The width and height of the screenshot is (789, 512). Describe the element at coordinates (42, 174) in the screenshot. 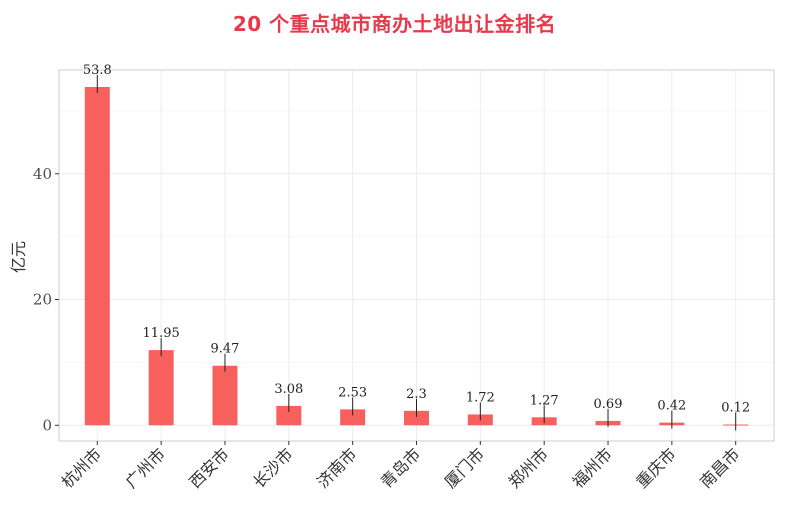

I see `y-tick-label: 40` at that location.